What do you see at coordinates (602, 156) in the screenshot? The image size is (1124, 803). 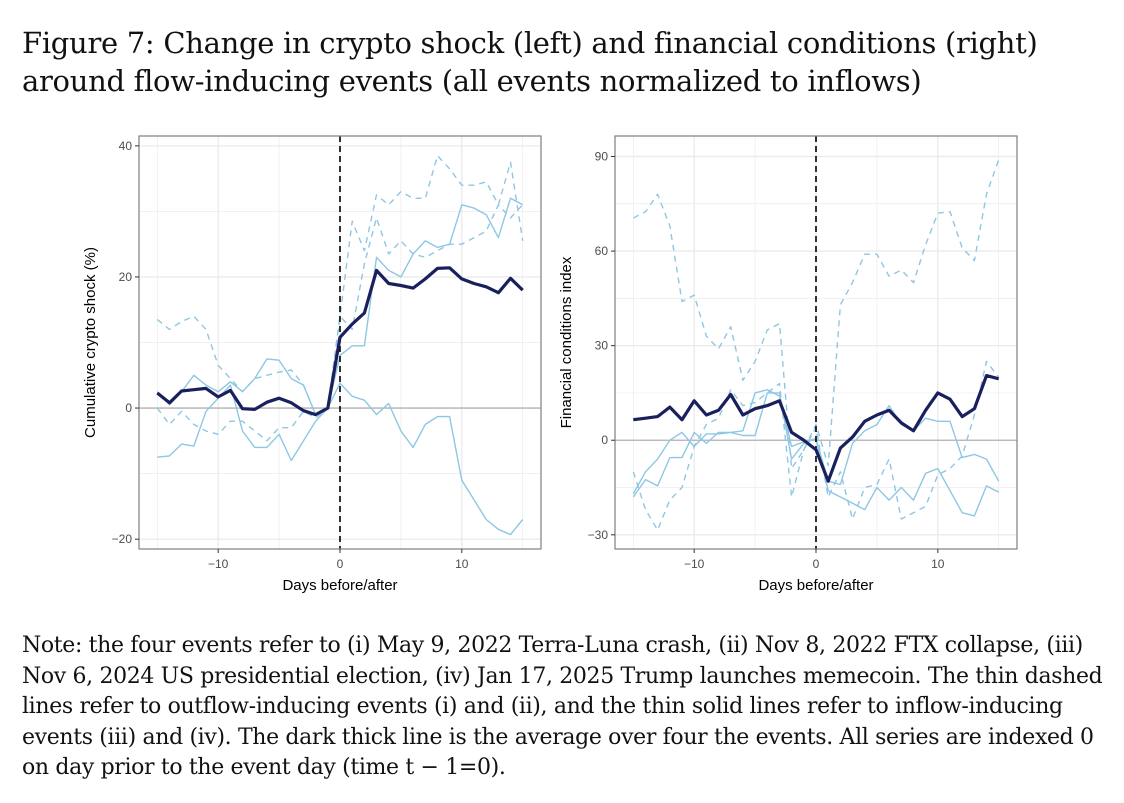 I see `y-tick-label: 90` at bounding box center [602, 156].